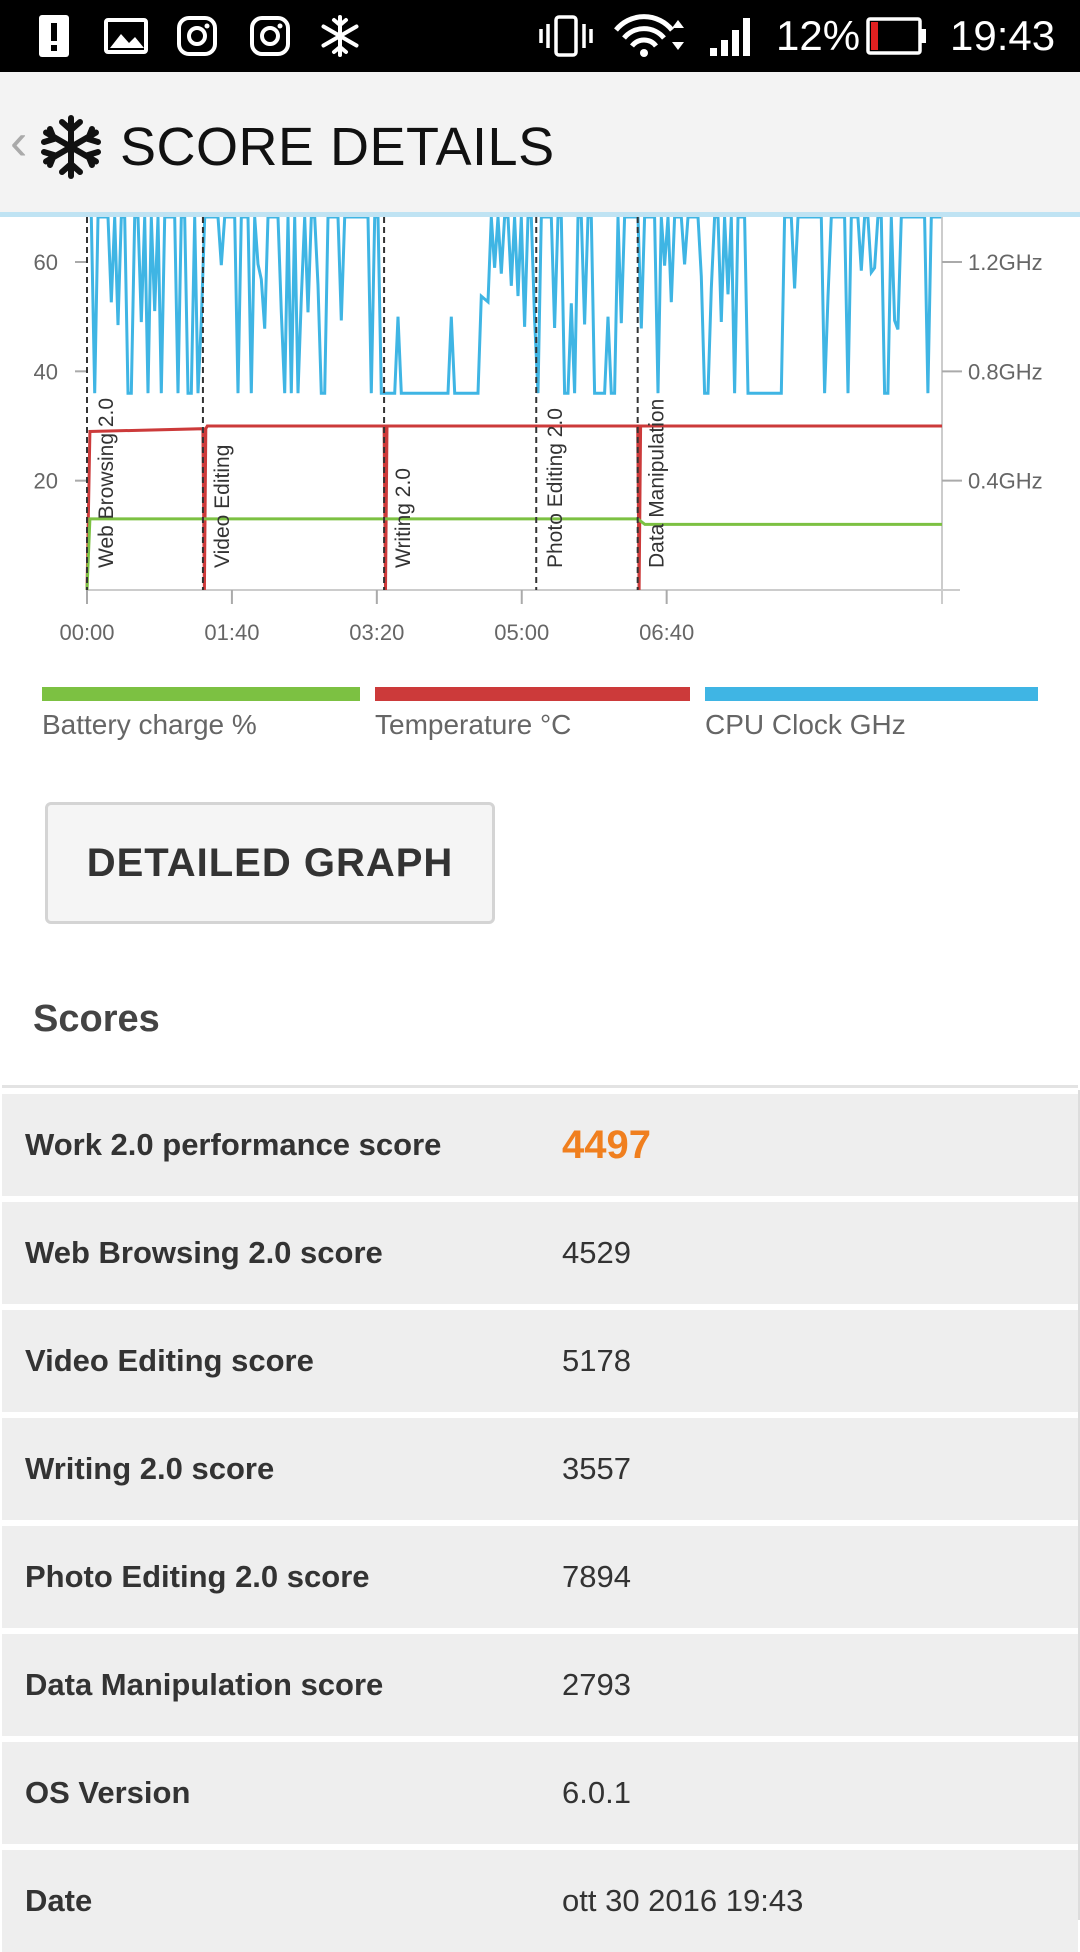  Describe the element at coordinates (521, 632) in the screenshot. I see `x-tick-label: 05:00` at that location.